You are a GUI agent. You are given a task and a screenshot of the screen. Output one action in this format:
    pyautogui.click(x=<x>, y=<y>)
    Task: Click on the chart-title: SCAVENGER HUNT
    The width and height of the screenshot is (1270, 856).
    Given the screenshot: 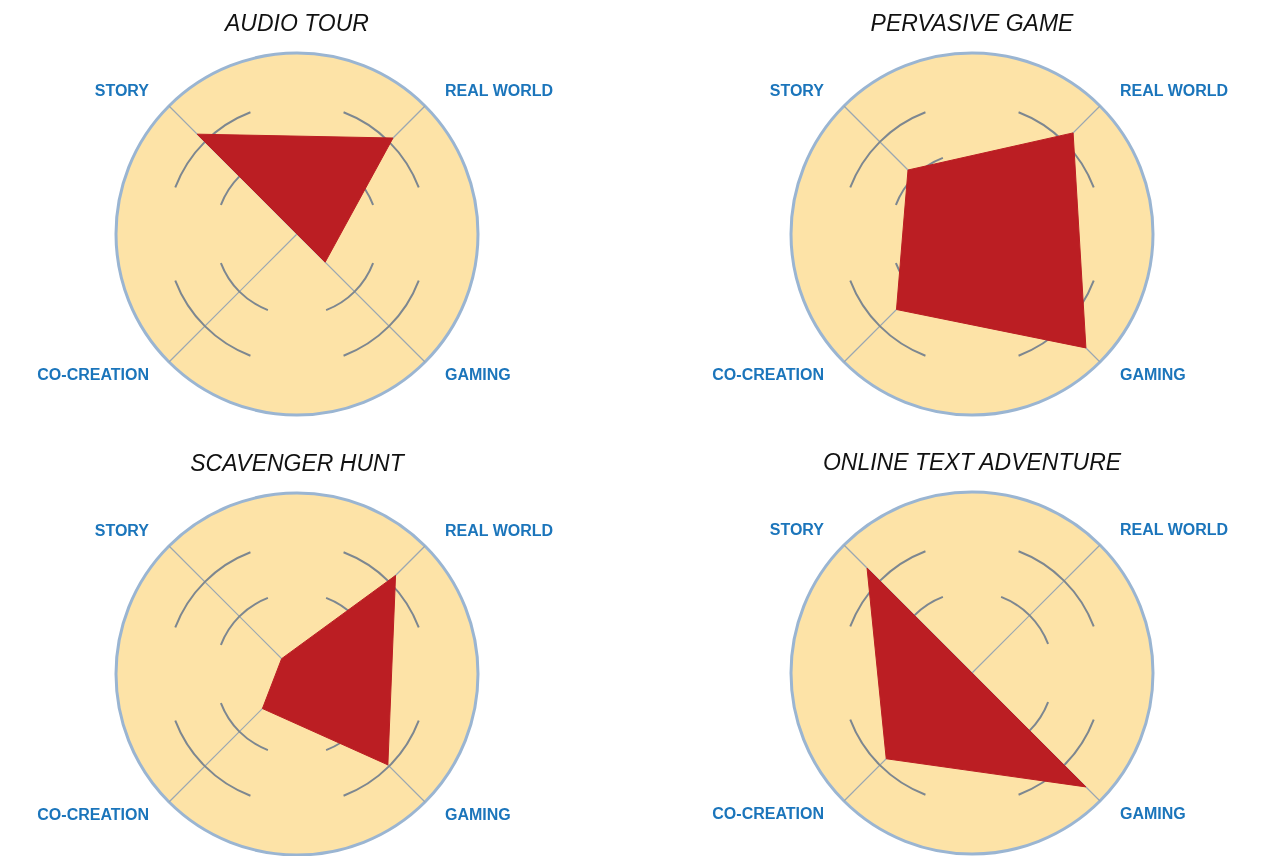 What is the action you would take?
    pyautogui.click(x=298, y=463)
    